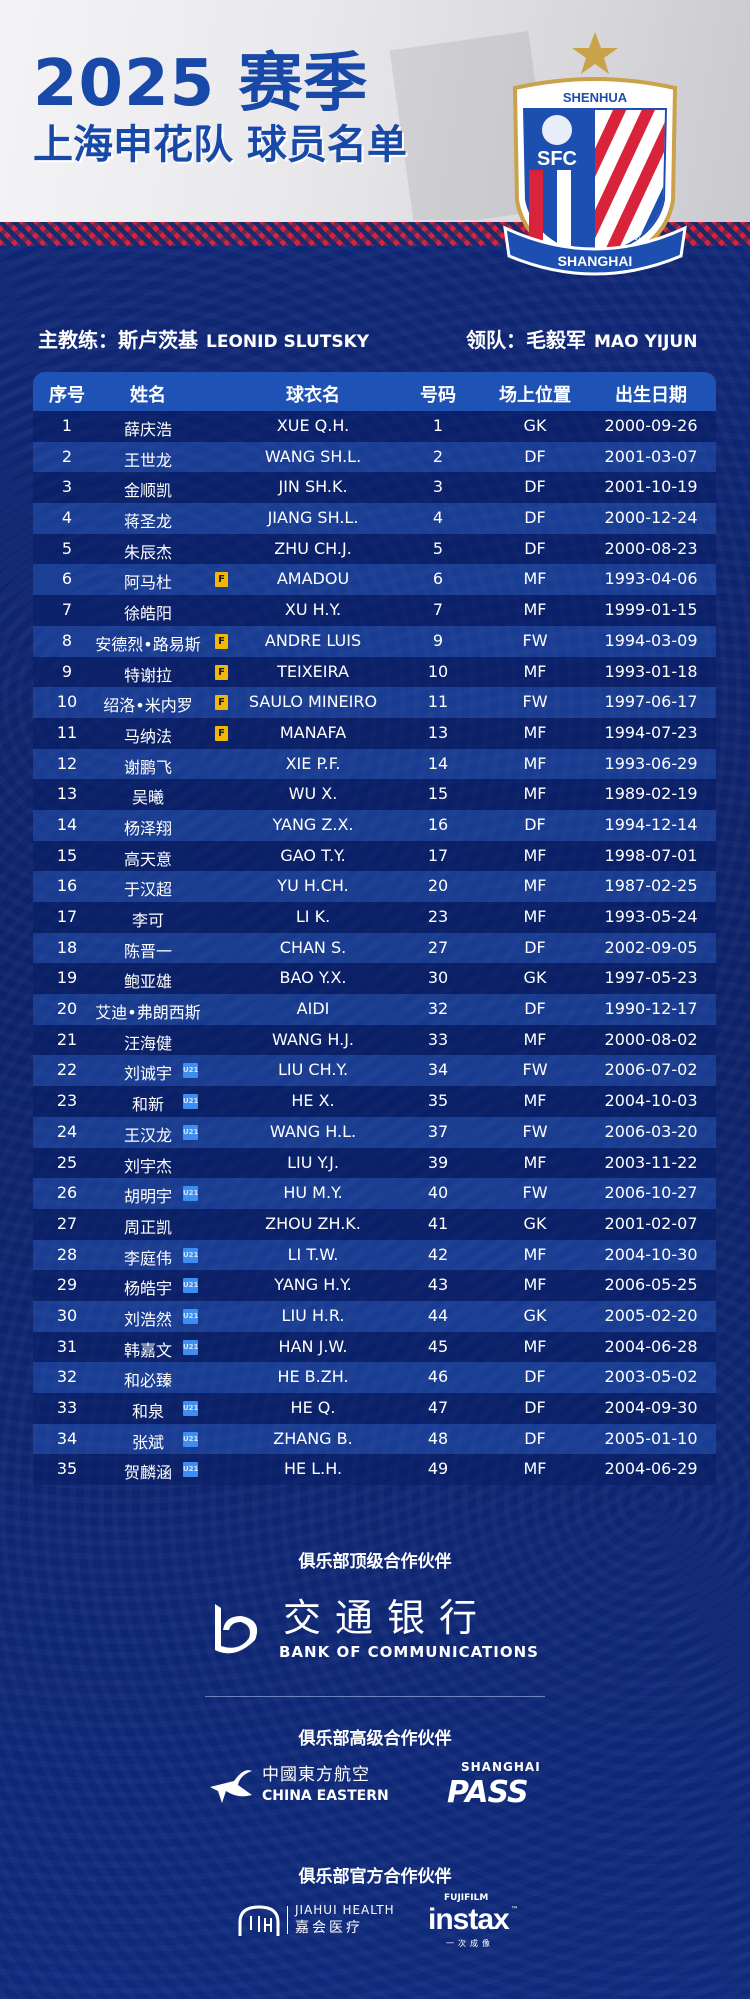 The height and width of the screenshot is (1999, 750). What do you see at coordinates (67, 1346) in the screenshot?
I see `row-number: 31` at bounding box center [67, 1346].